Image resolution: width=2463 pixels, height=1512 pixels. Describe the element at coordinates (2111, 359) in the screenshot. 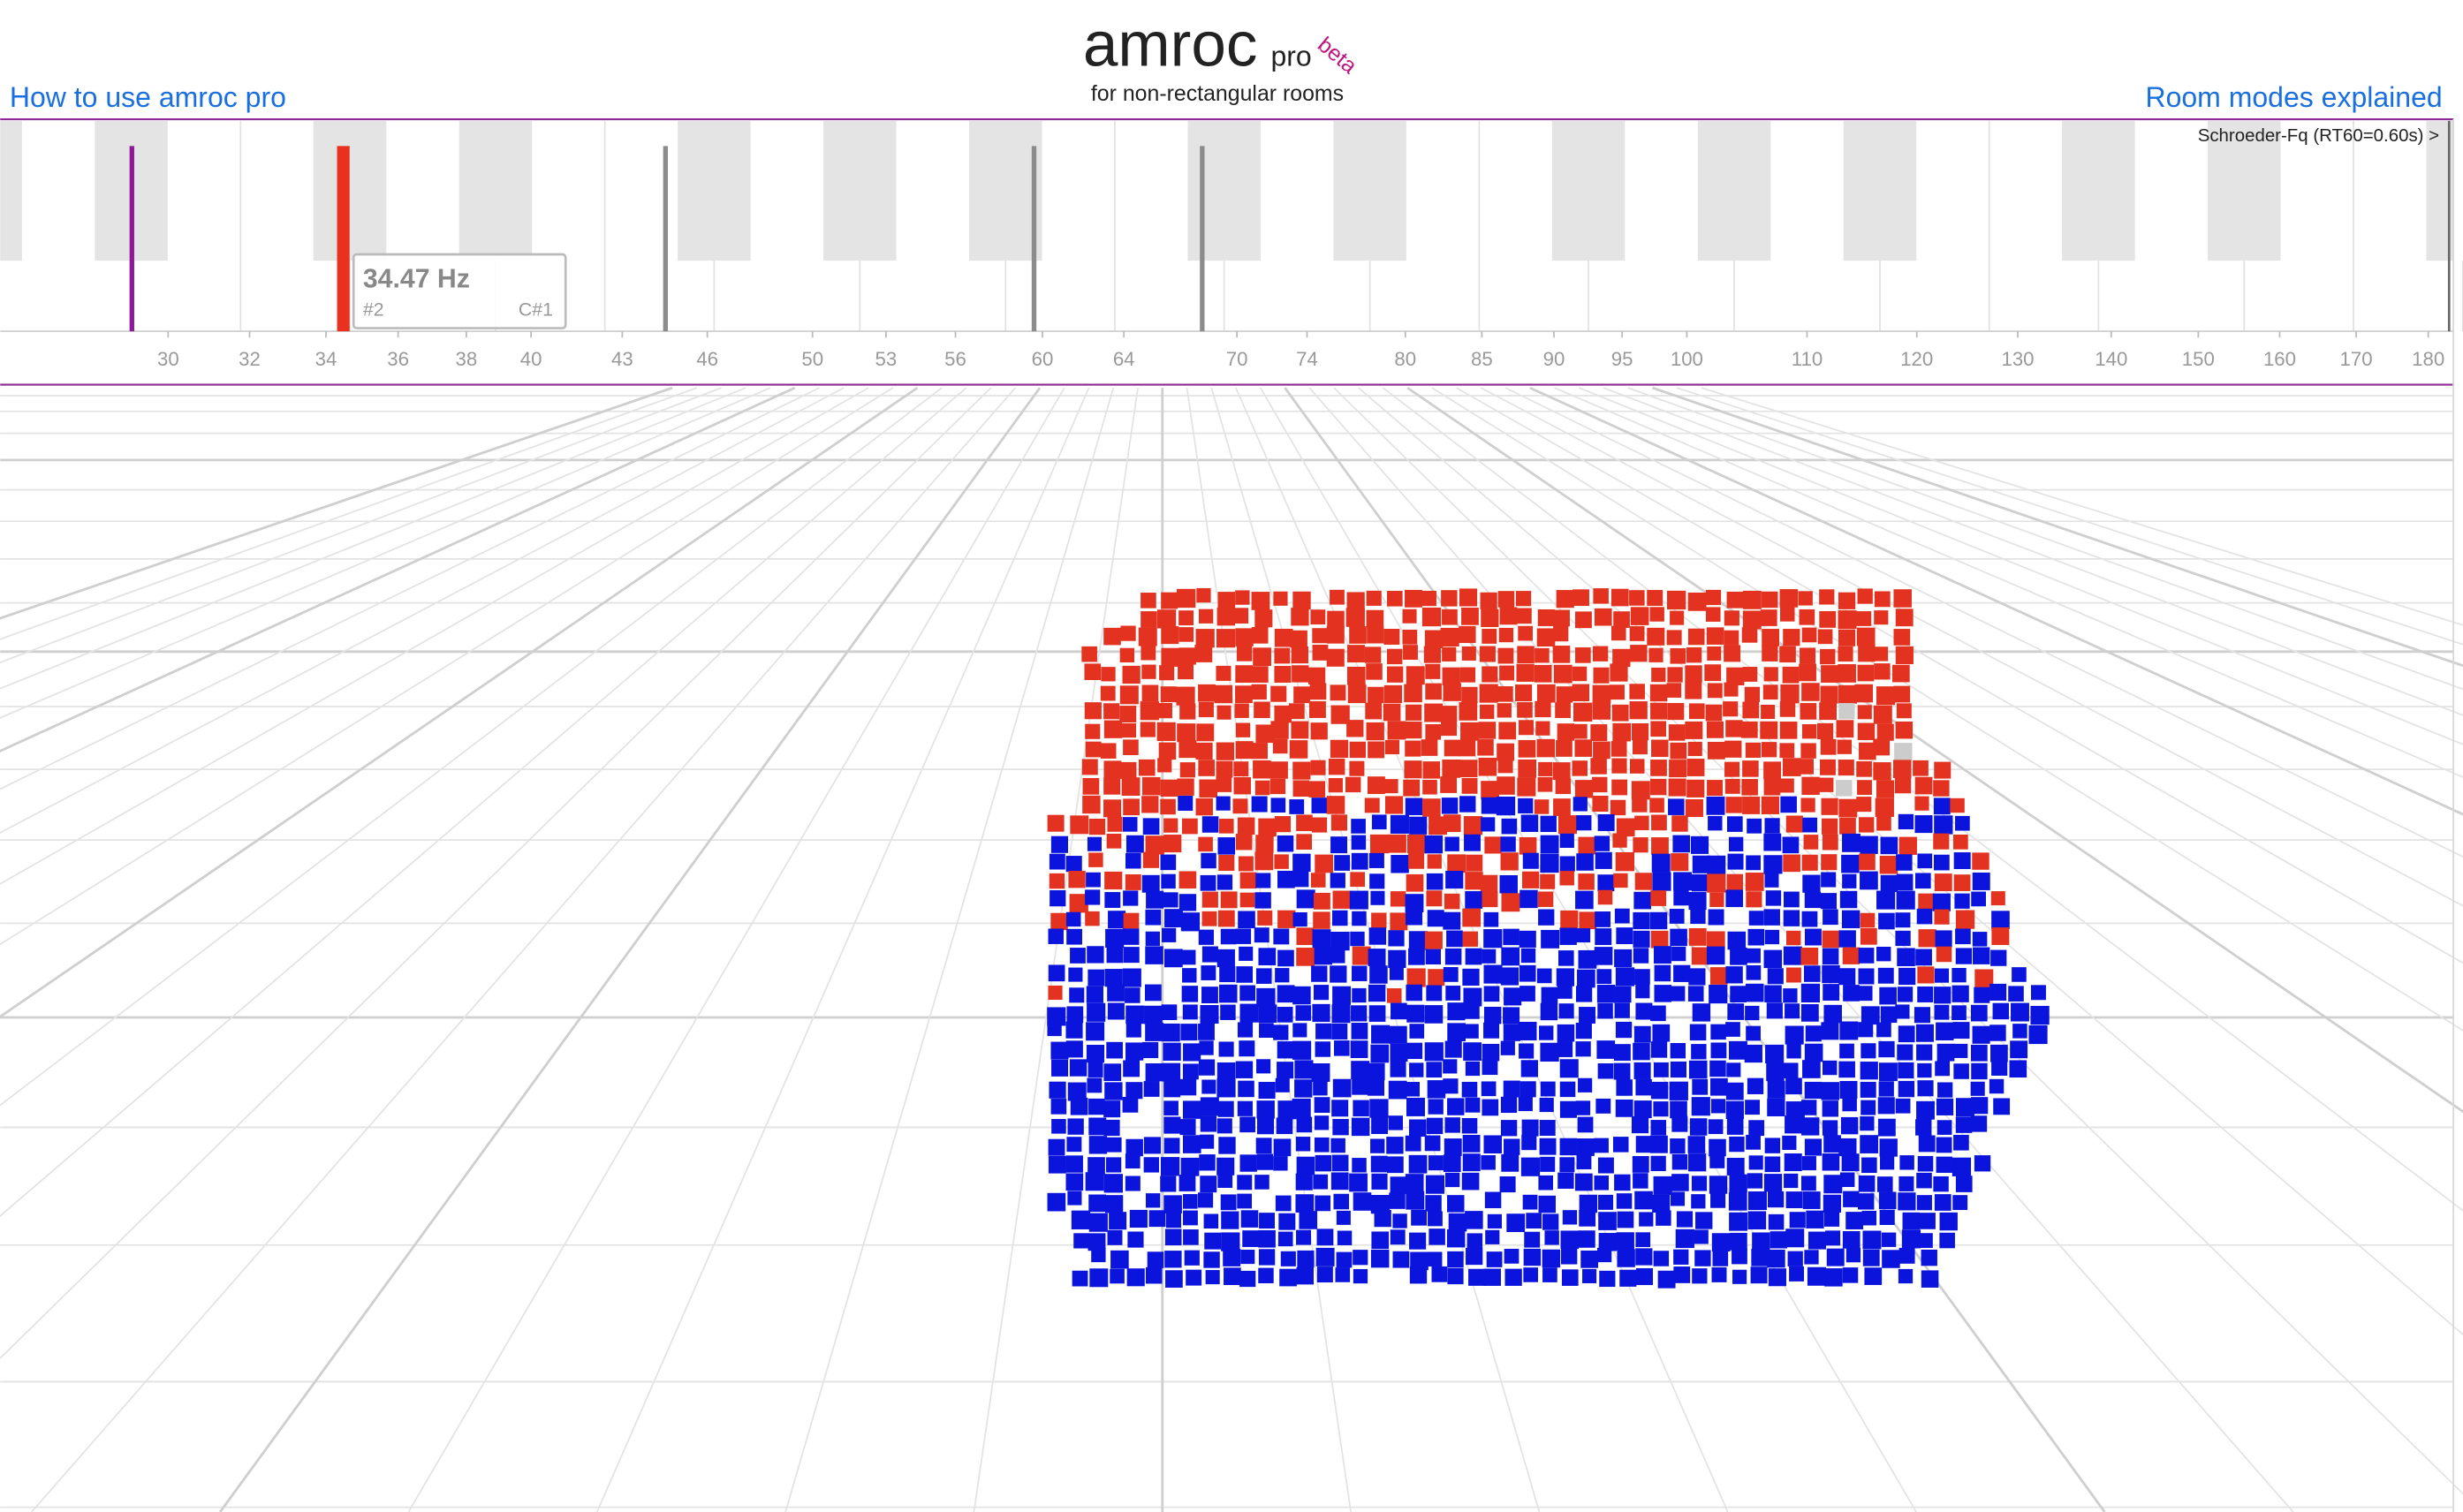

I see `tick-label: 140` at that location.